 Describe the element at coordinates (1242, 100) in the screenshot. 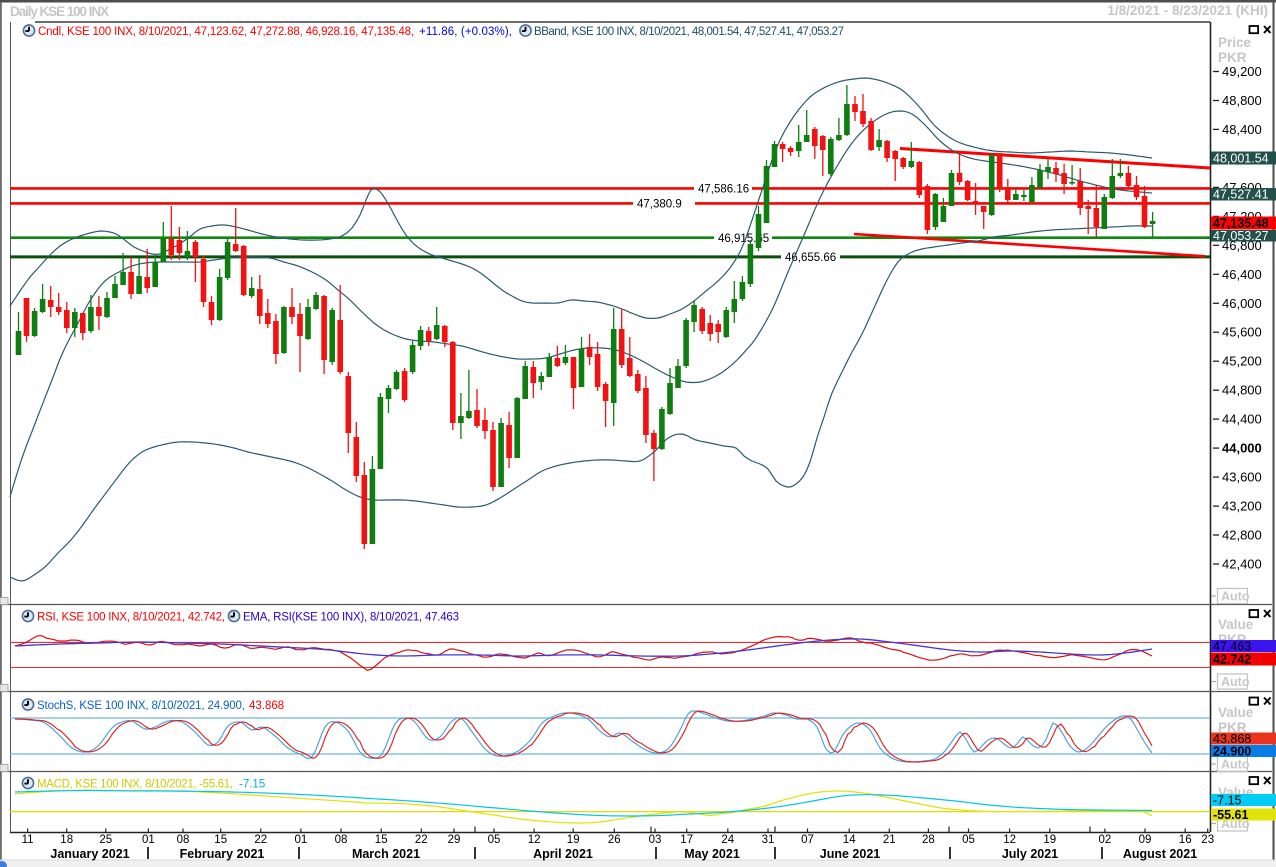

I see `svg-text: 48,800` at that location.